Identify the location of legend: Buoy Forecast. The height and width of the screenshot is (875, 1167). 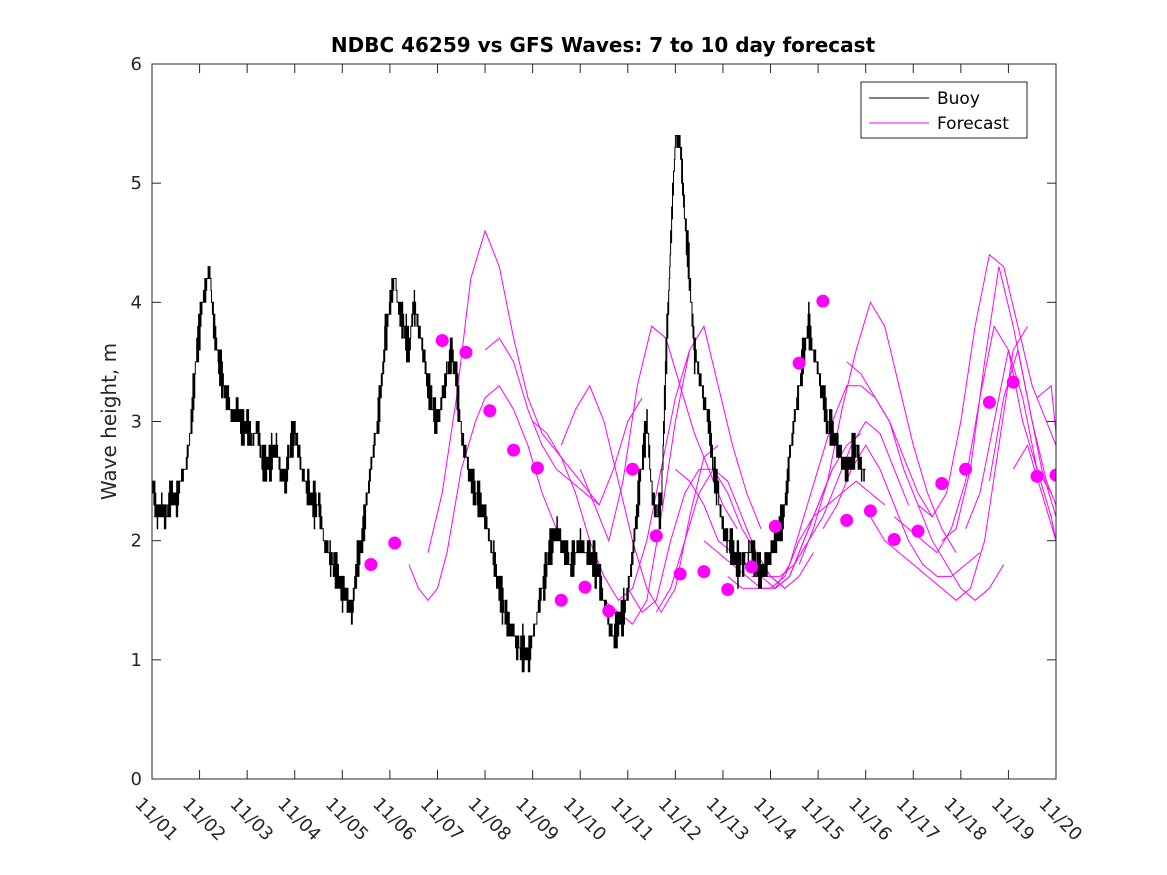
(944, 110).